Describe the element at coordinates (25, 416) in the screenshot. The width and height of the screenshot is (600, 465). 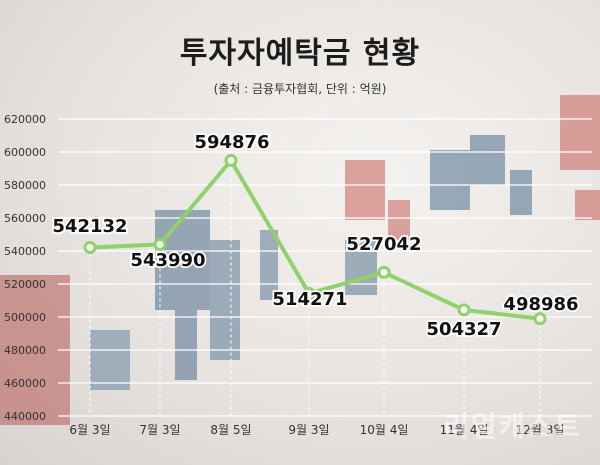
I see `y-tick-label: 440000` at that location.